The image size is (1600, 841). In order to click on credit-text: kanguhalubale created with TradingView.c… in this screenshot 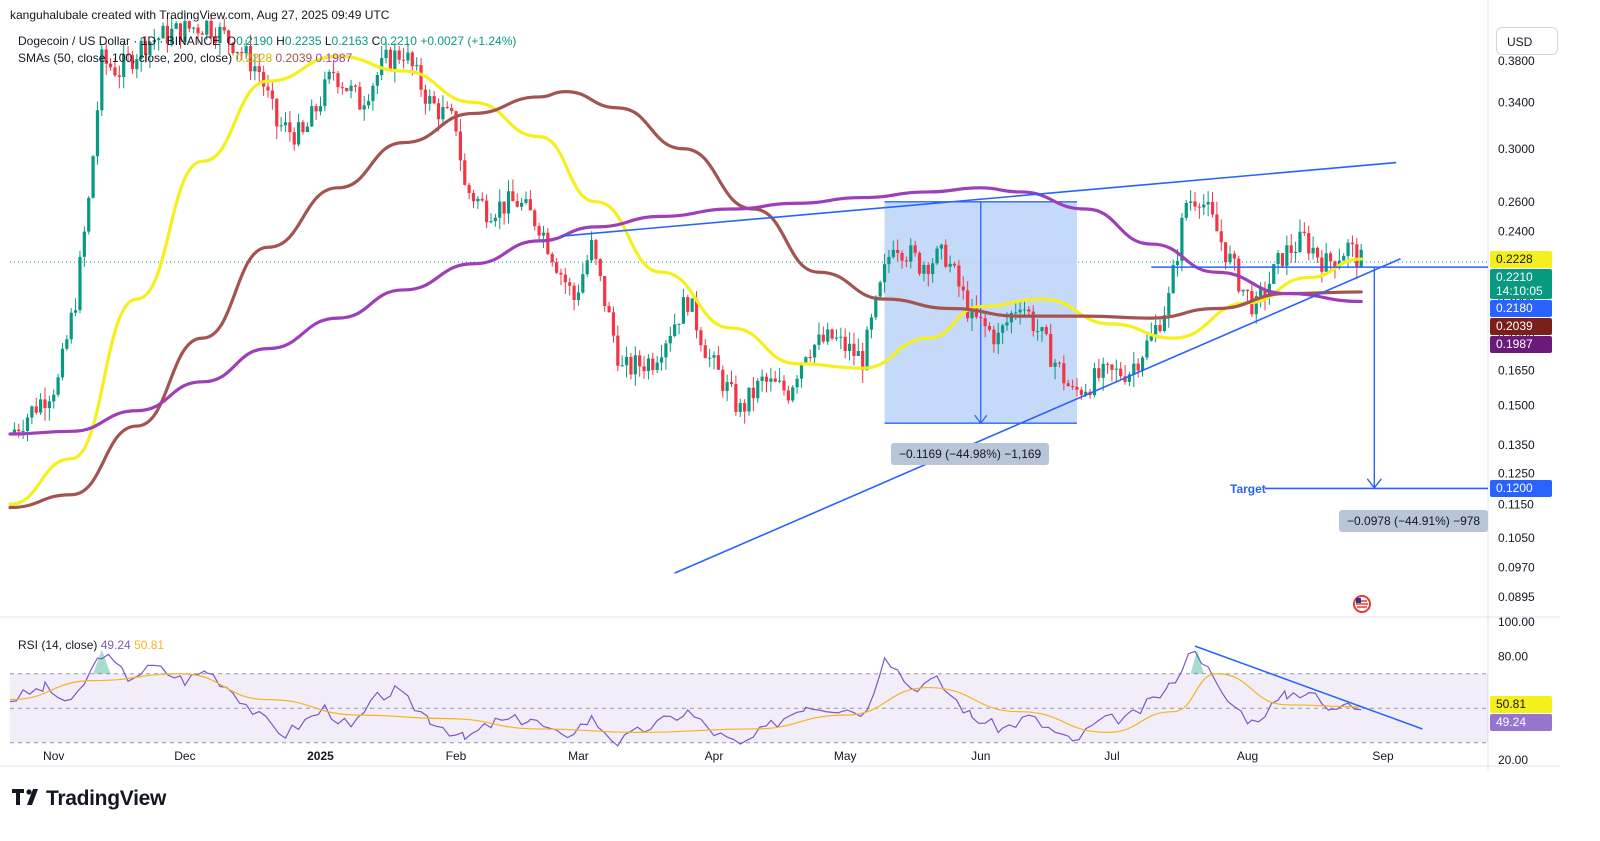, I will do `click(200, 15)`.